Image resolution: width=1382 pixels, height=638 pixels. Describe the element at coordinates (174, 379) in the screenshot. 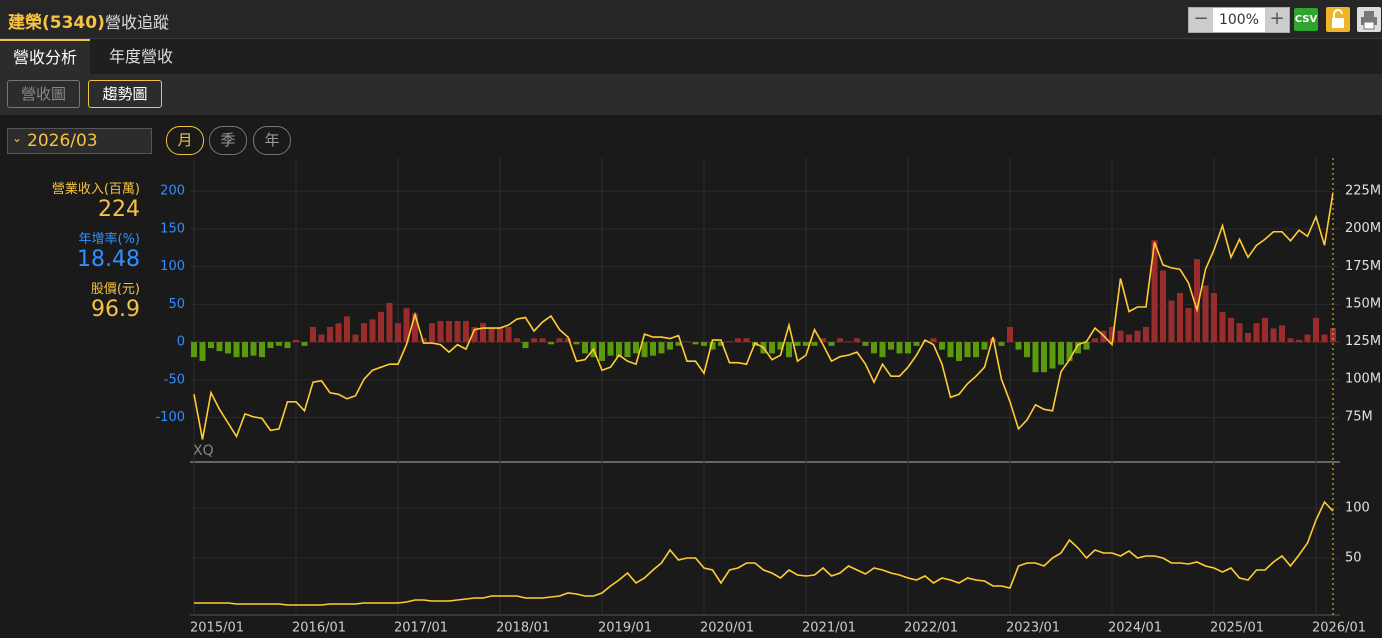

I see `y-tick-label: -50` at that location.